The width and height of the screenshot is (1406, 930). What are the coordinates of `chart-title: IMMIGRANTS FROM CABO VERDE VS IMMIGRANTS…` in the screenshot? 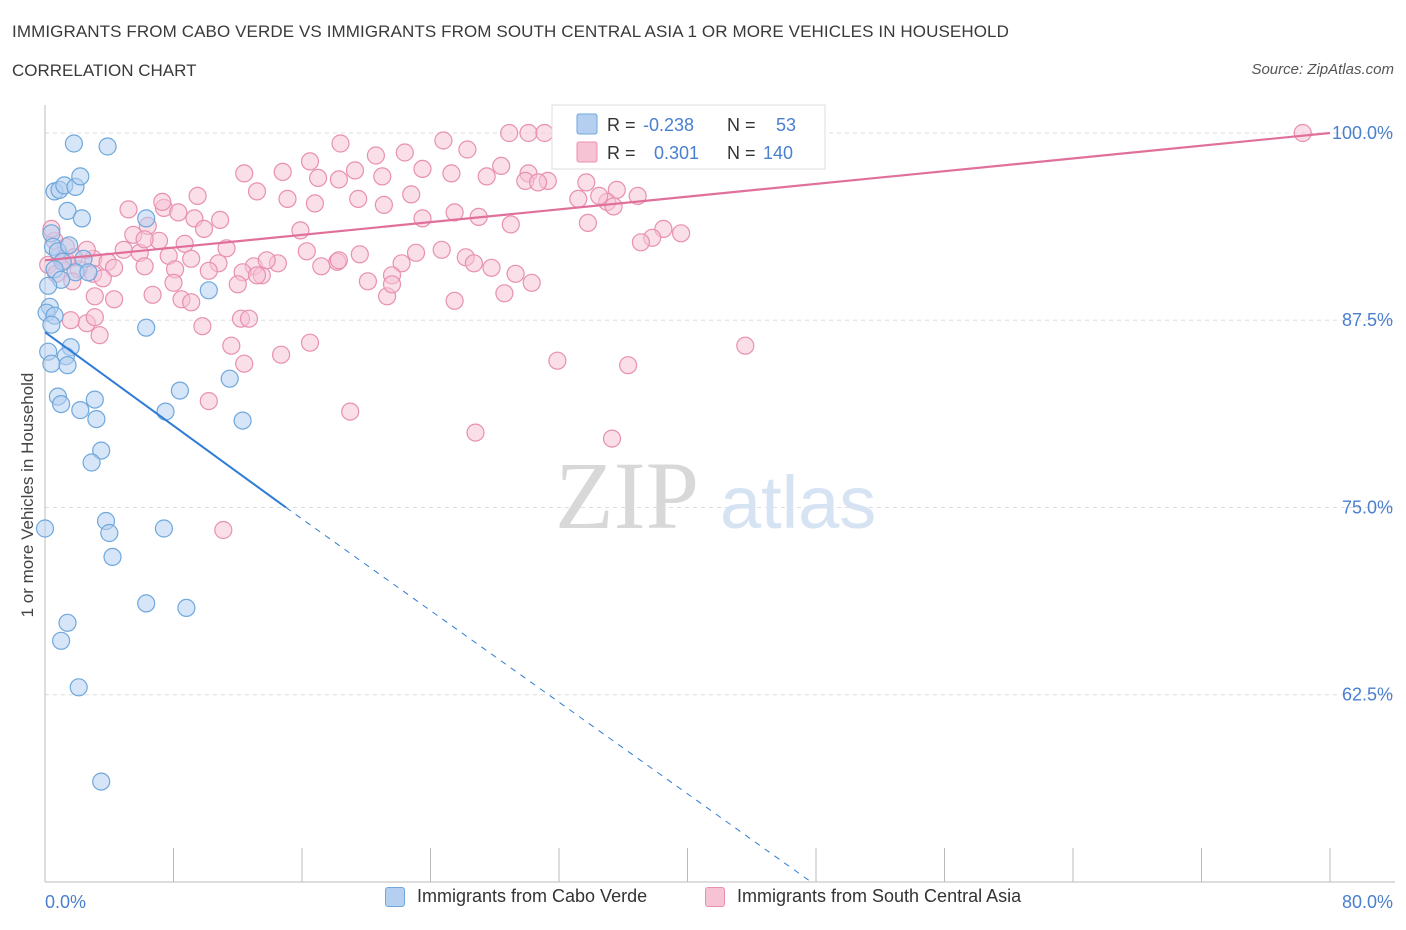 It's located at (510, 31).